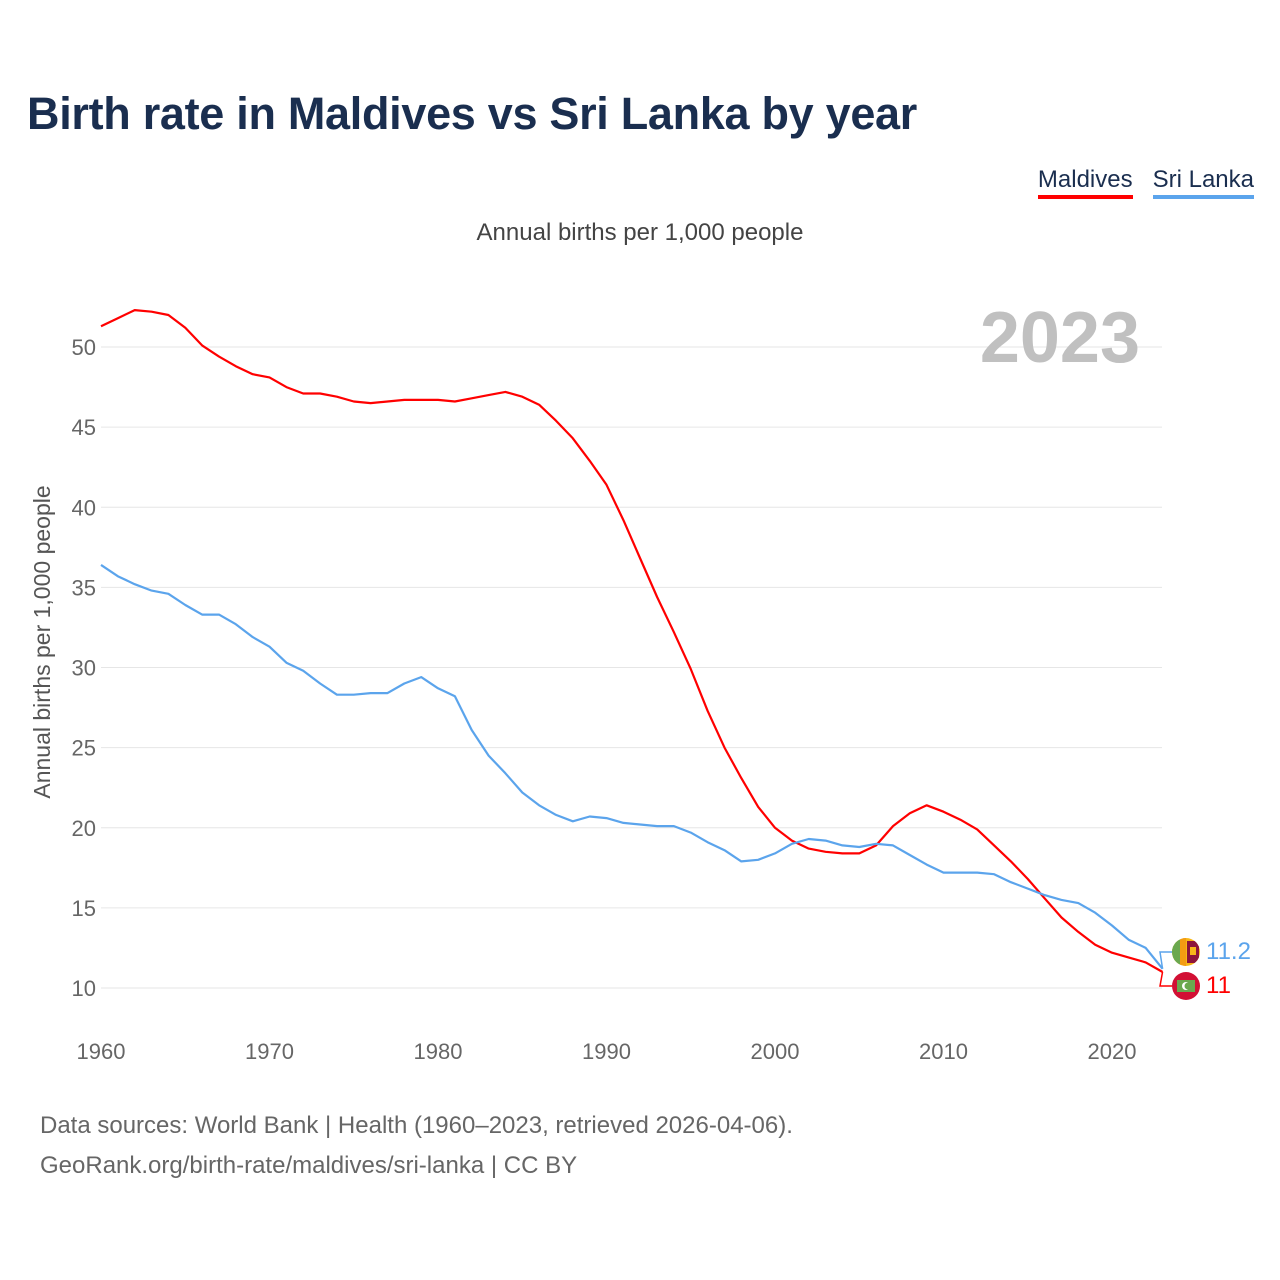 Image resolution: width=1280 pixels, height=1280 pixels. Describe the element at coordinates (1203, 182) in the screenshot. I see `legend-item-sri-lanka: Sri Lanka` at that location.